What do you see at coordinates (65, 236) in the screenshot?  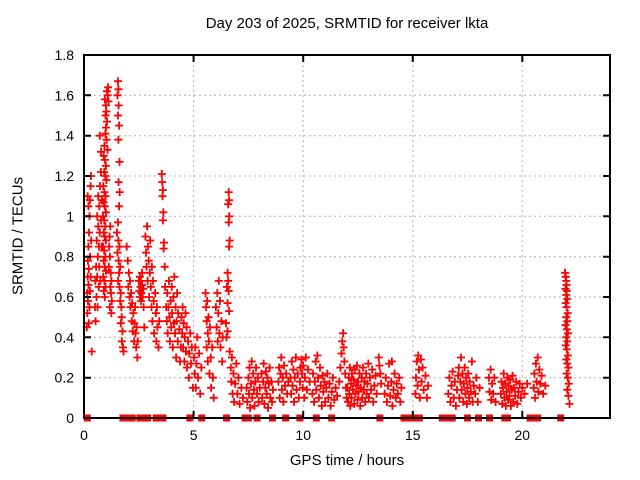 I see `y-tick-labels: 0 0.2 0.4 0.6 0.8 1 1.2 1.4 1.6 1.8` at bounding box center [65, 236].